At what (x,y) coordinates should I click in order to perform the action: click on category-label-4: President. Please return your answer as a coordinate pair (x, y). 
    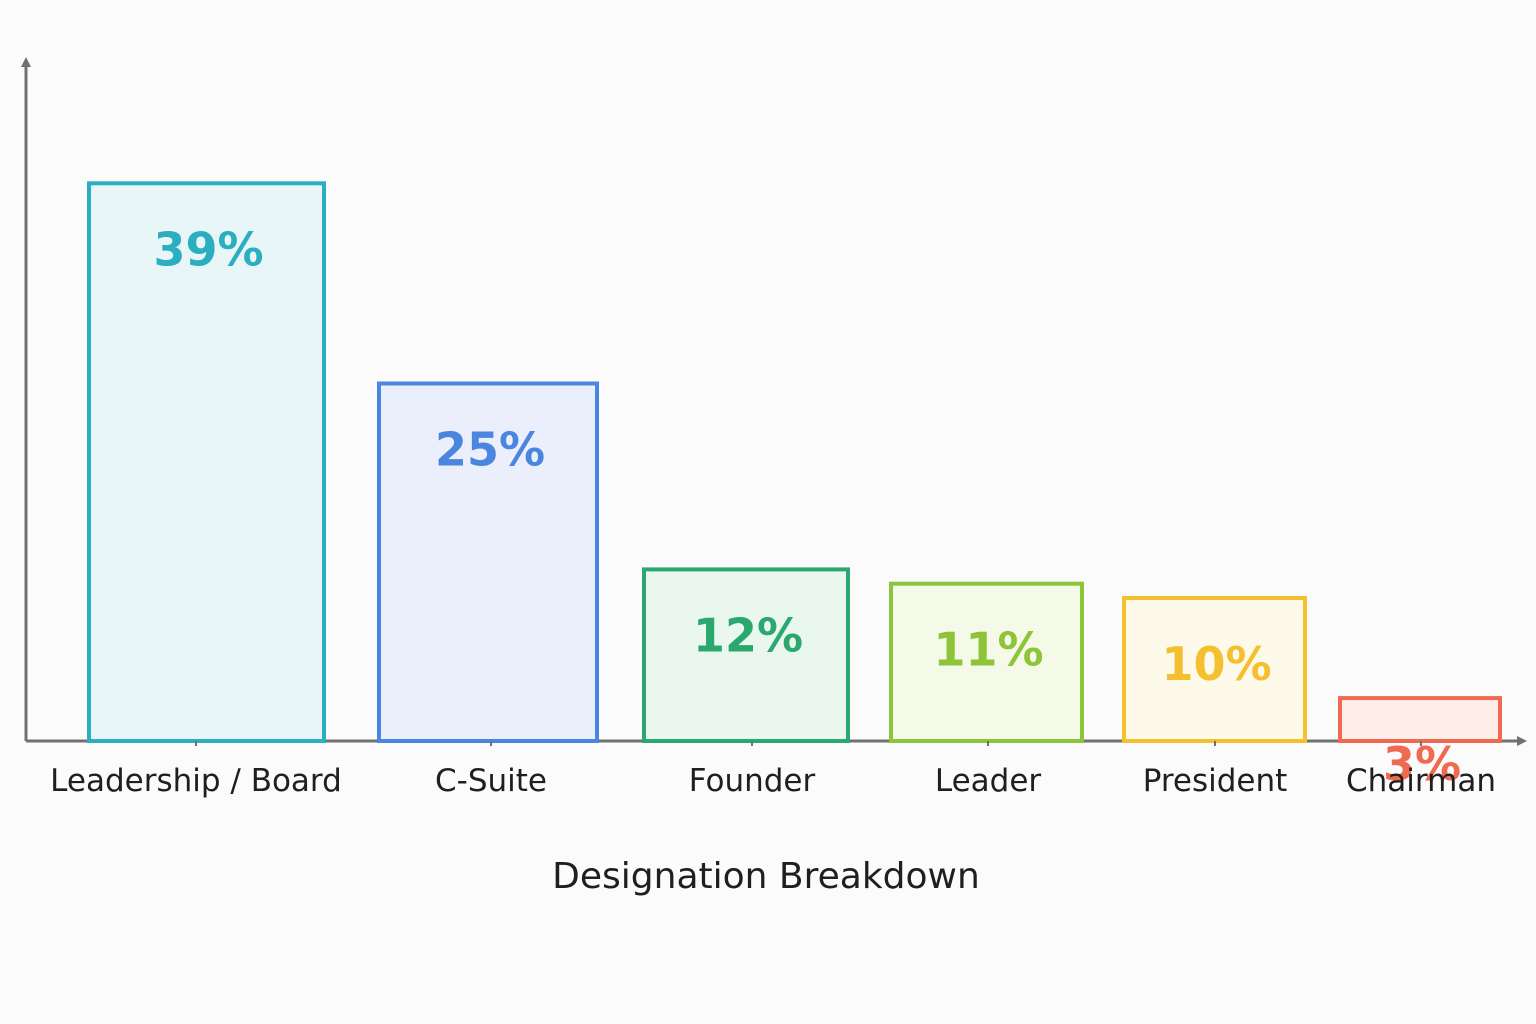
    Looking at the image, I should click on (1215, 781).